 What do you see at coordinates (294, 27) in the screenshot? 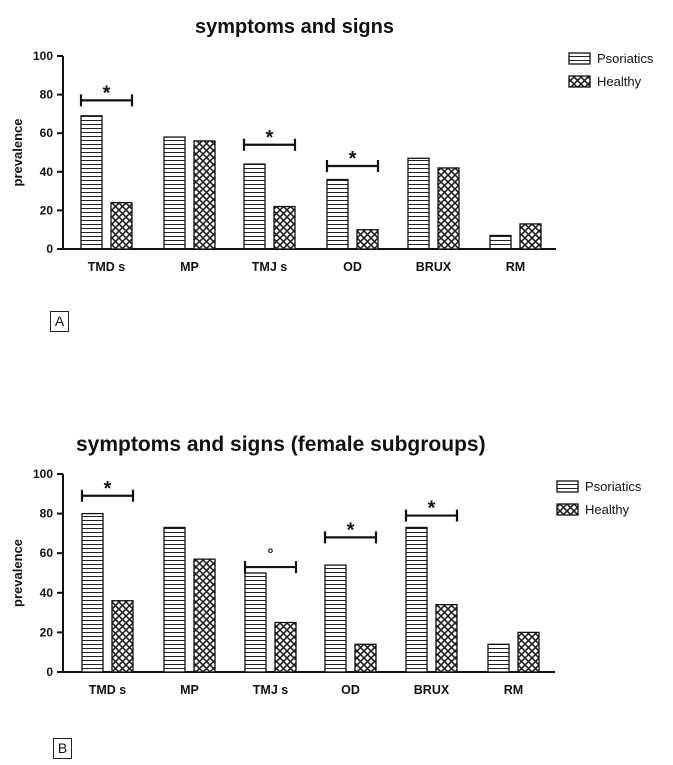
I see `chart-title: symptoms and signs` at bounding box center [294, 27].